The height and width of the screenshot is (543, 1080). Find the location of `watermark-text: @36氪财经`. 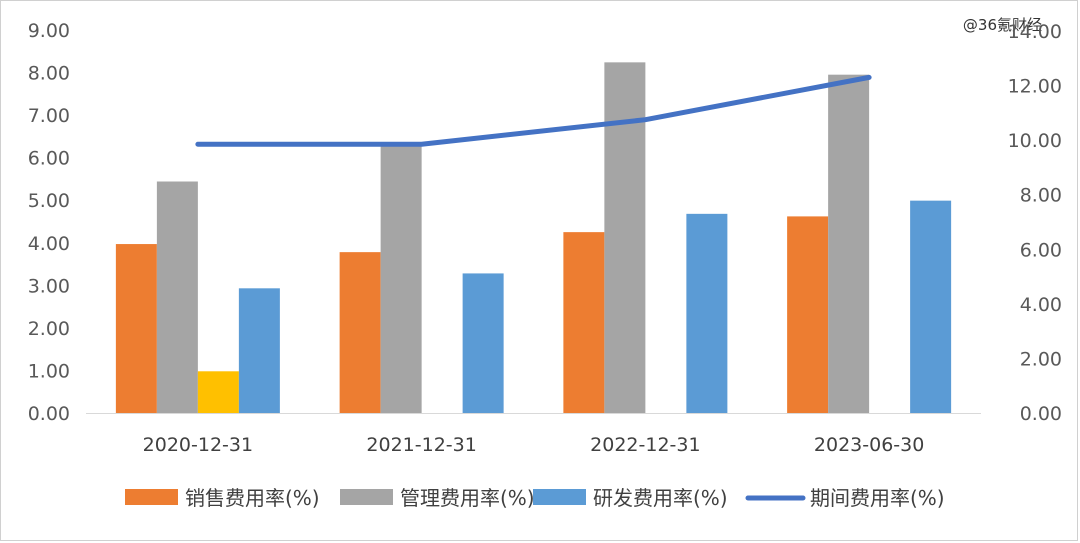

watermark-text: @36氪财经 is located at coordinates (1002, 25).